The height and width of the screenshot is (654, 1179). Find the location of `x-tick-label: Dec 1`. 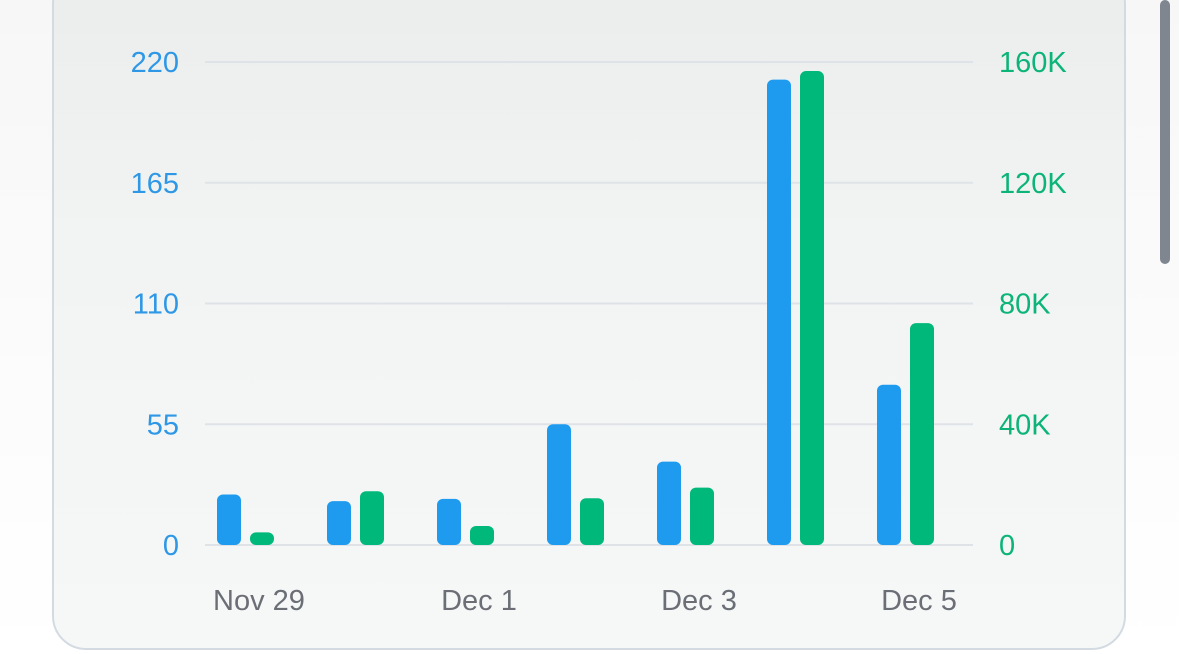

x-tick-label: Dec 1 is located at coordinates (479, 601).